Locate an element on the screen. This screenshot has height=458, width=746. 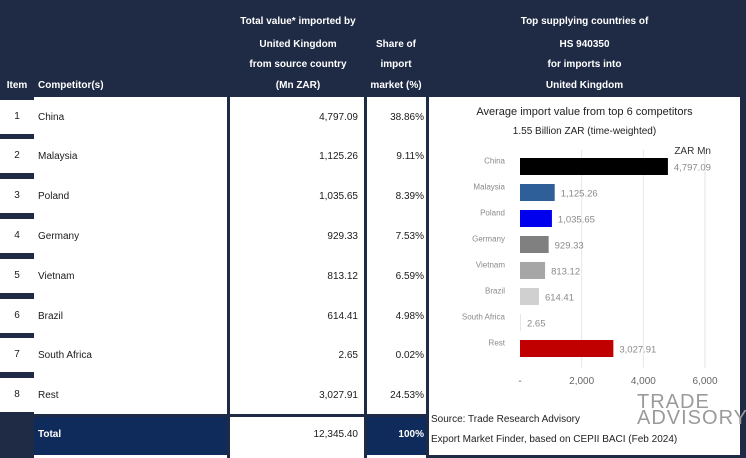
row-value: 1,035.65 is located at coordinates (338, 196).